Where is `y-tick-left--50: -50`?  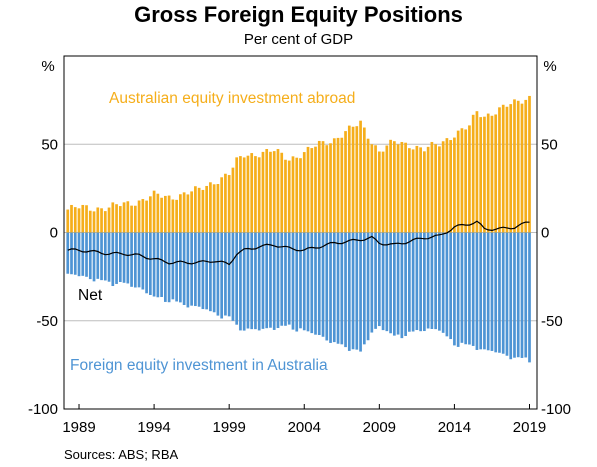
y-tick-left--50: -50 is located at coordinates (47, 321).